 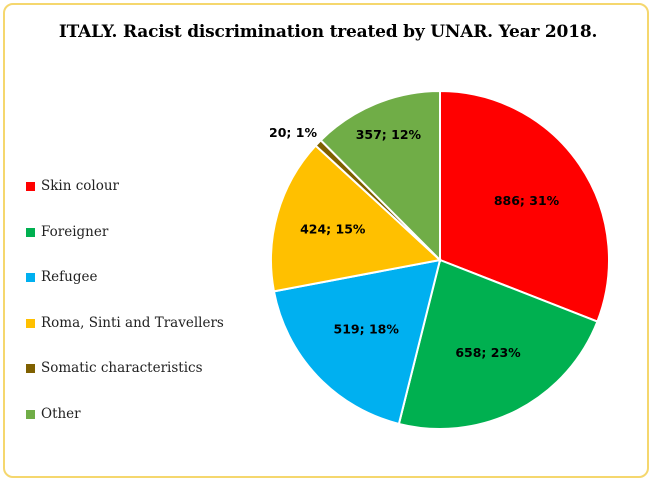 I want to click on legend-label: Refugee, so click(x=69, y=277).